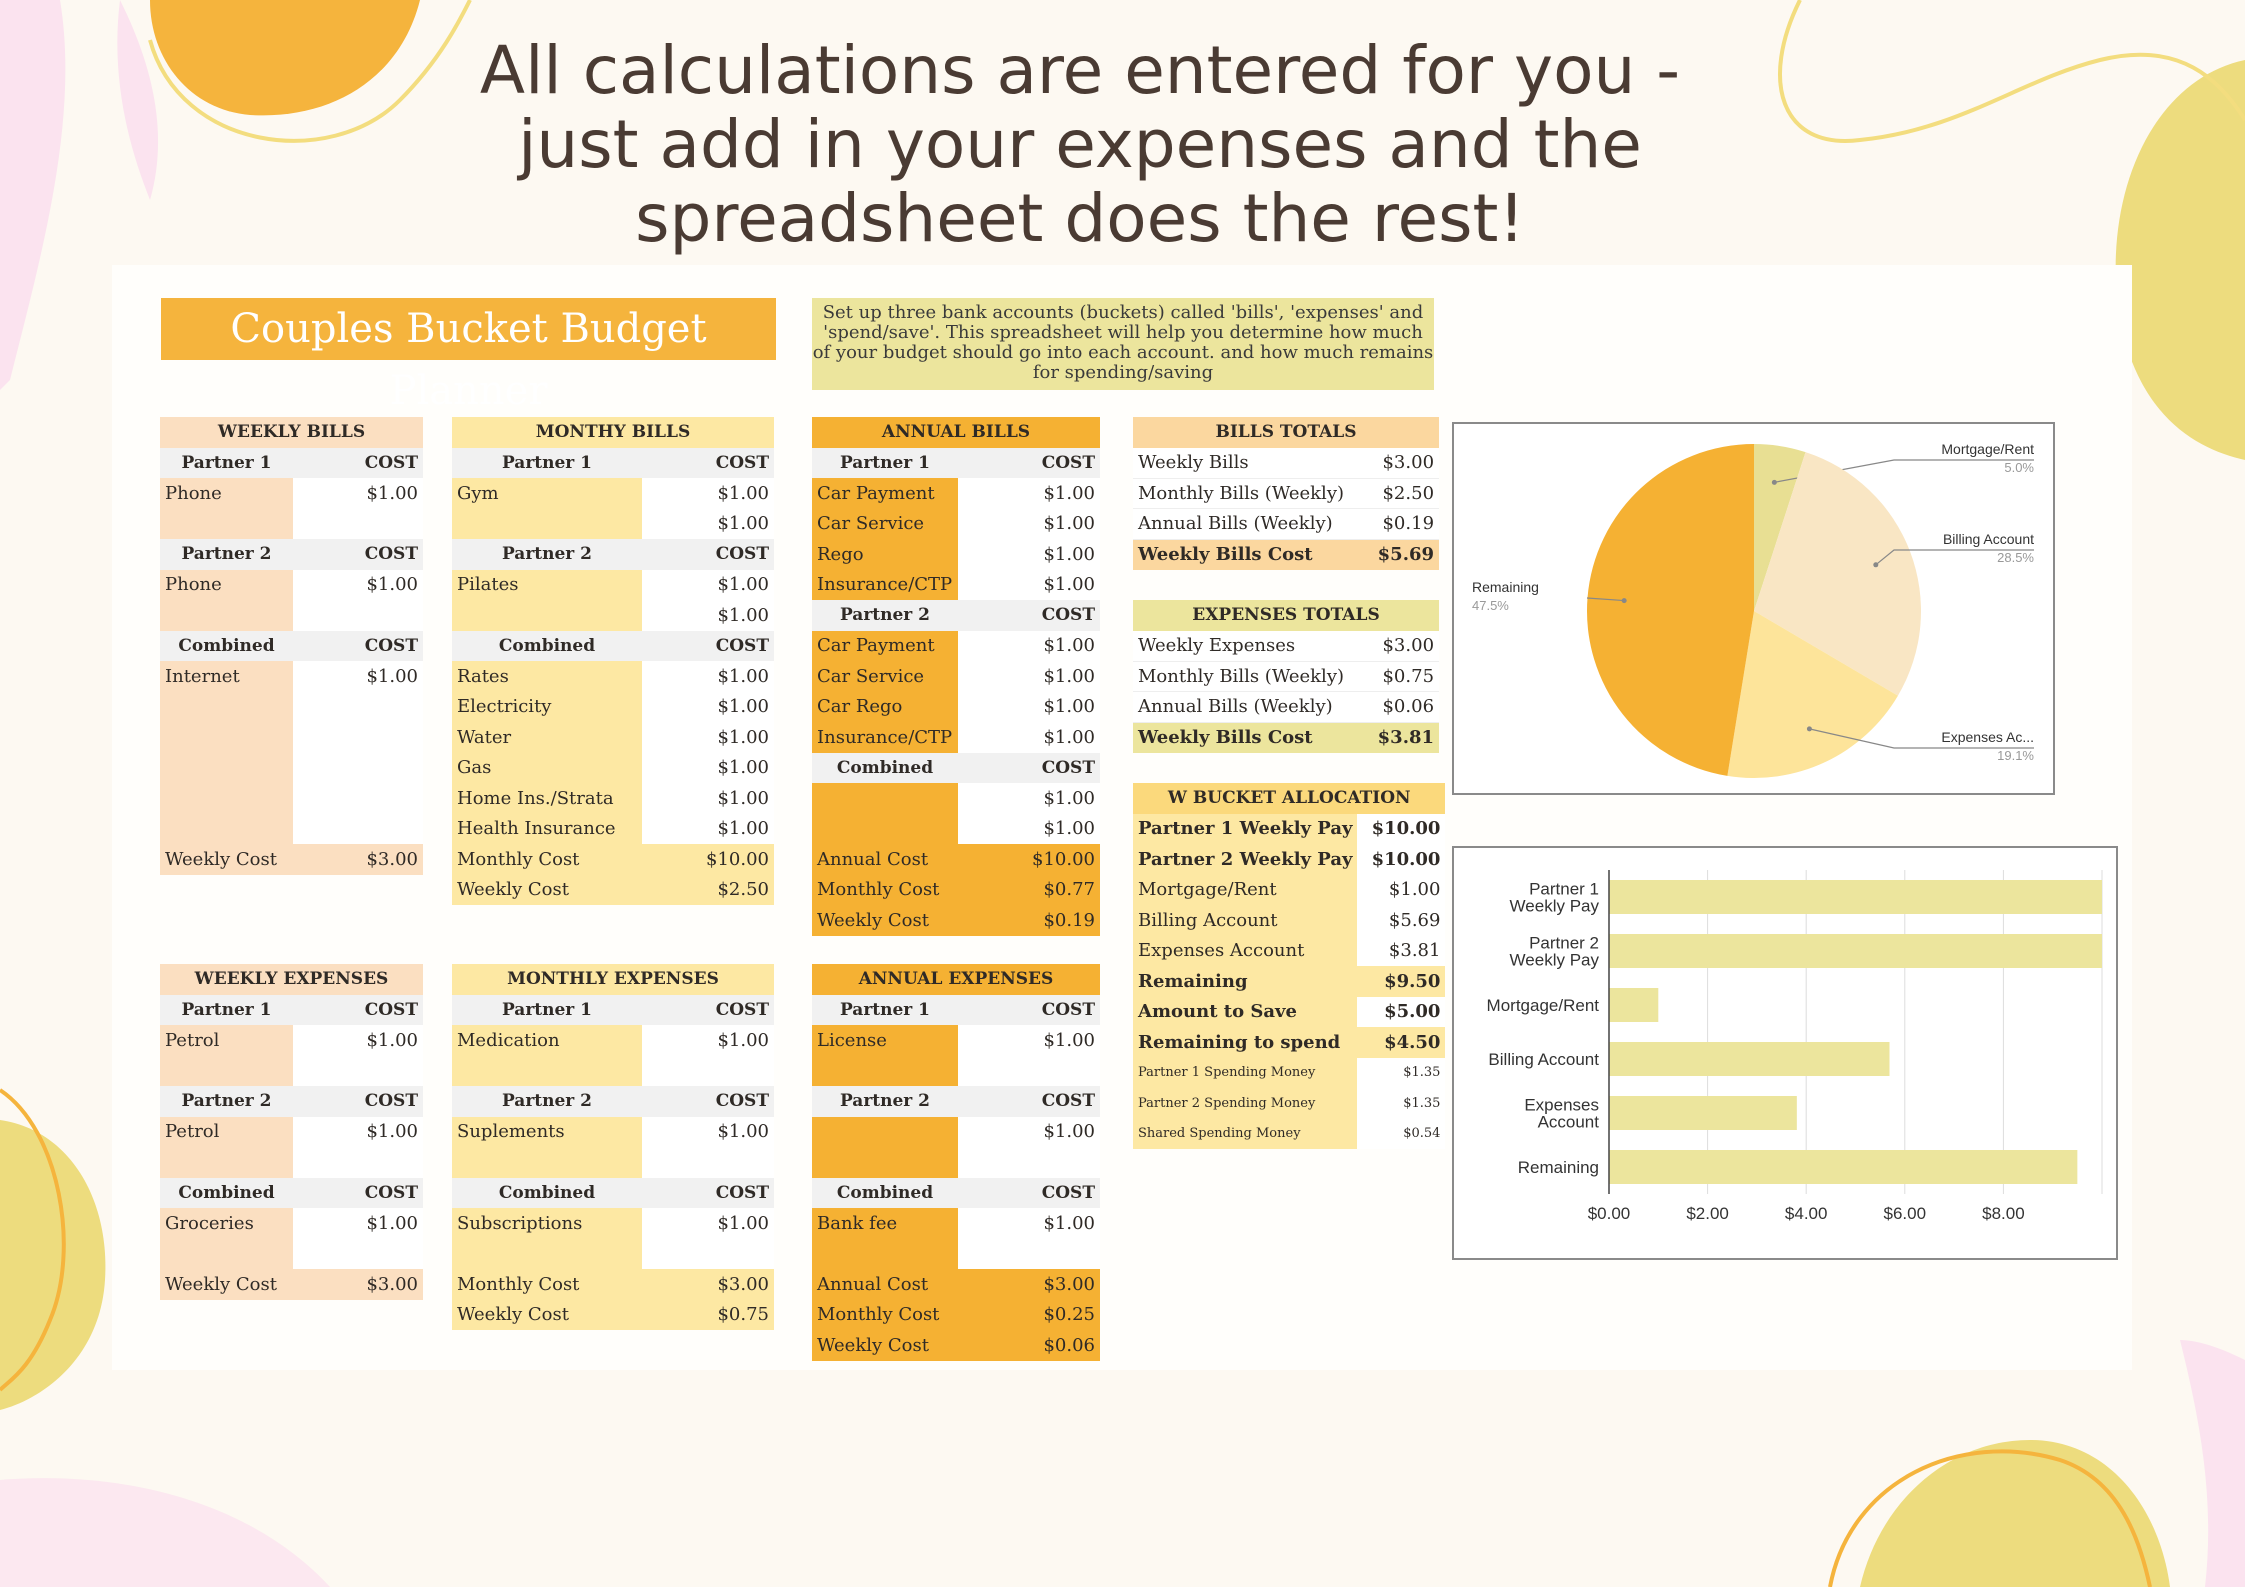 This screenshot has width=2245, height=1587. What do you see at coordinates (547, 828) in the screenshot?
I see `cell-label: Health Insurance` at bounding box center [547, 828].